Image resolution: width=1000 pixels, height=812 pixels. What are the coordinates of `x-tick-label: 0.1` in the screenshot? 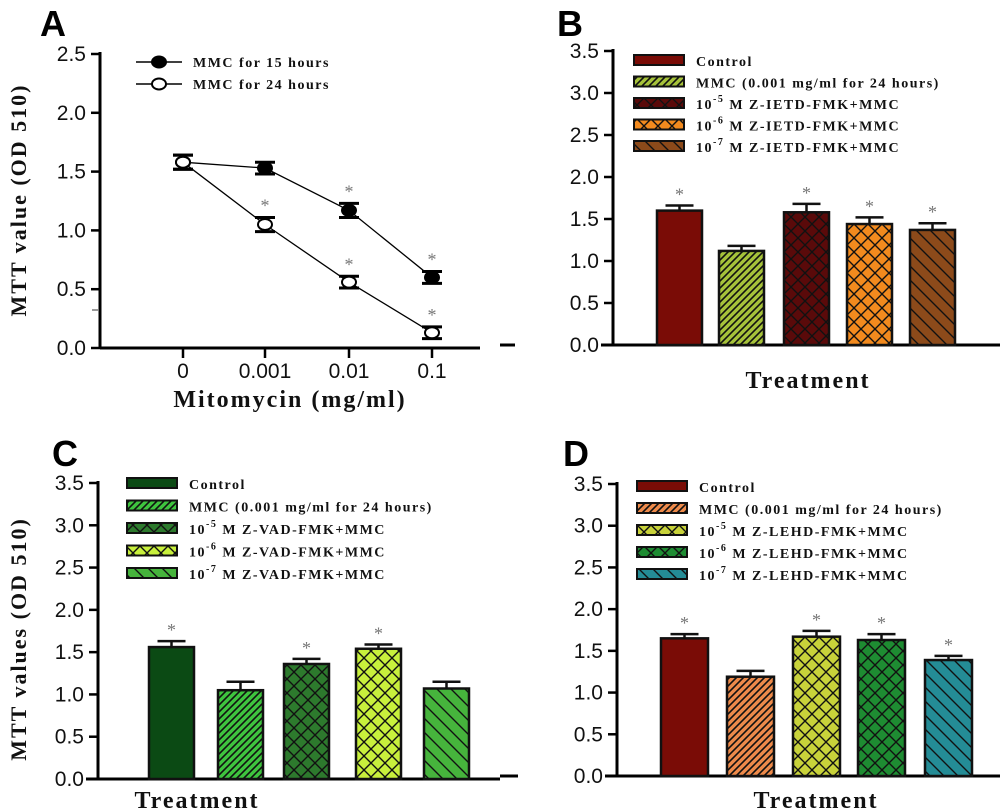 It's located at (431, 371).